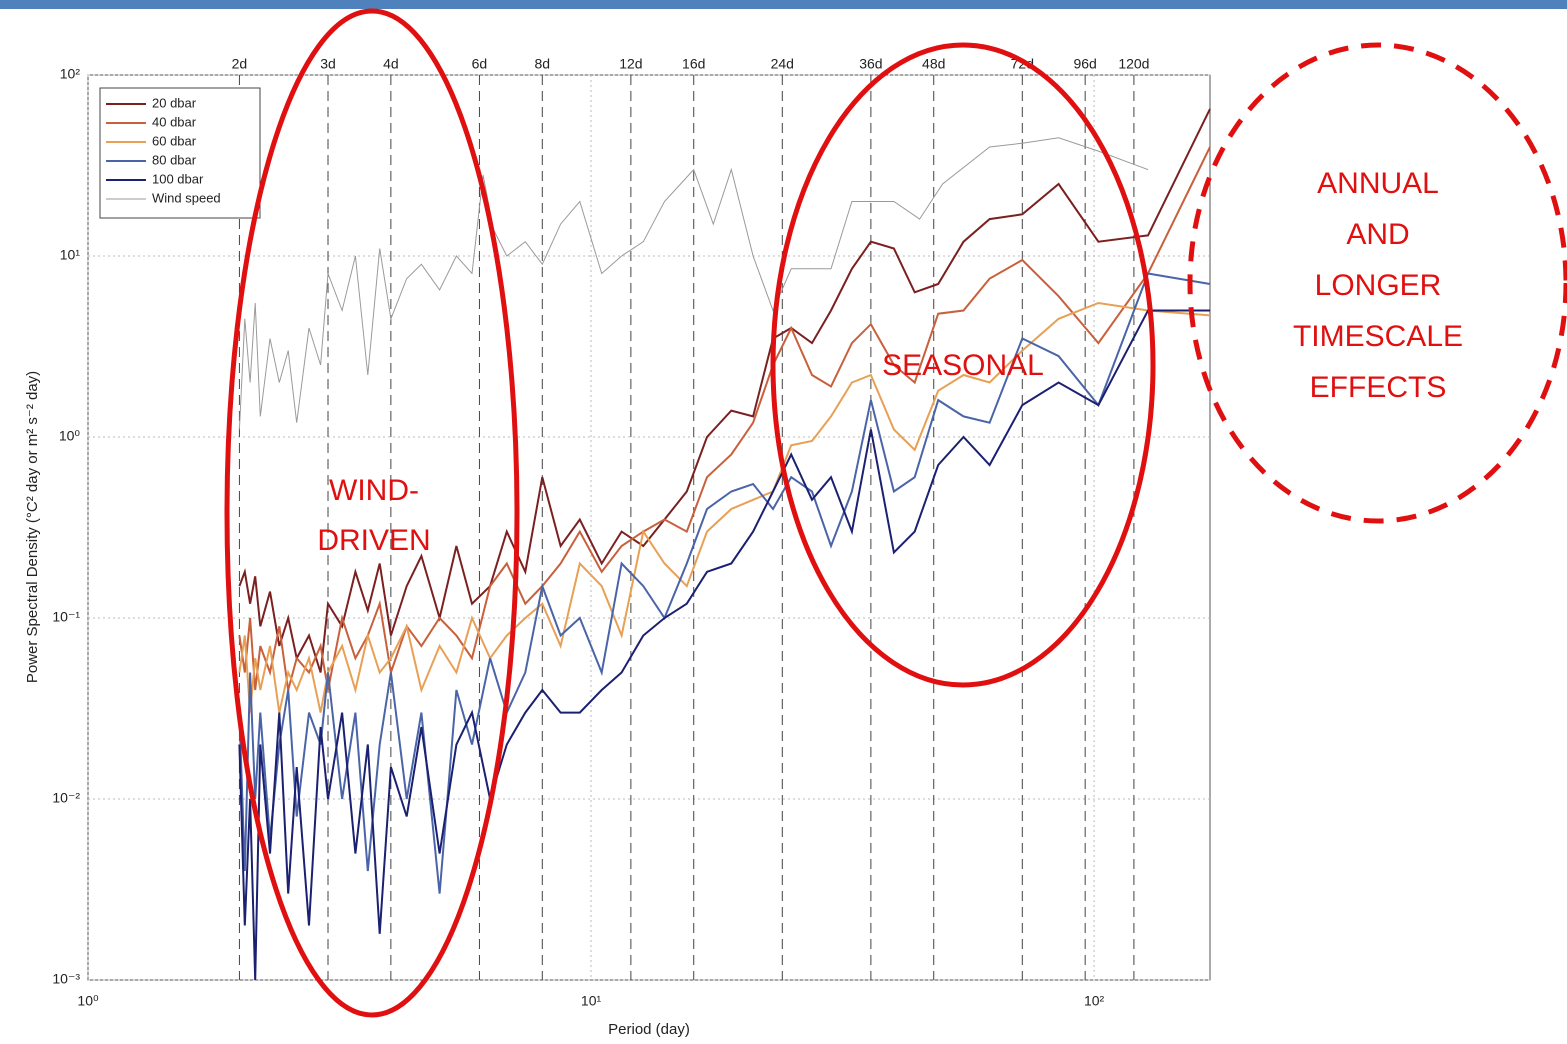 The image size is (1567, 1044). What do you see at coordinates (1378, 285) in the screenshot?
I see `annotation: LONGER` at bounding box center [1378, 285].